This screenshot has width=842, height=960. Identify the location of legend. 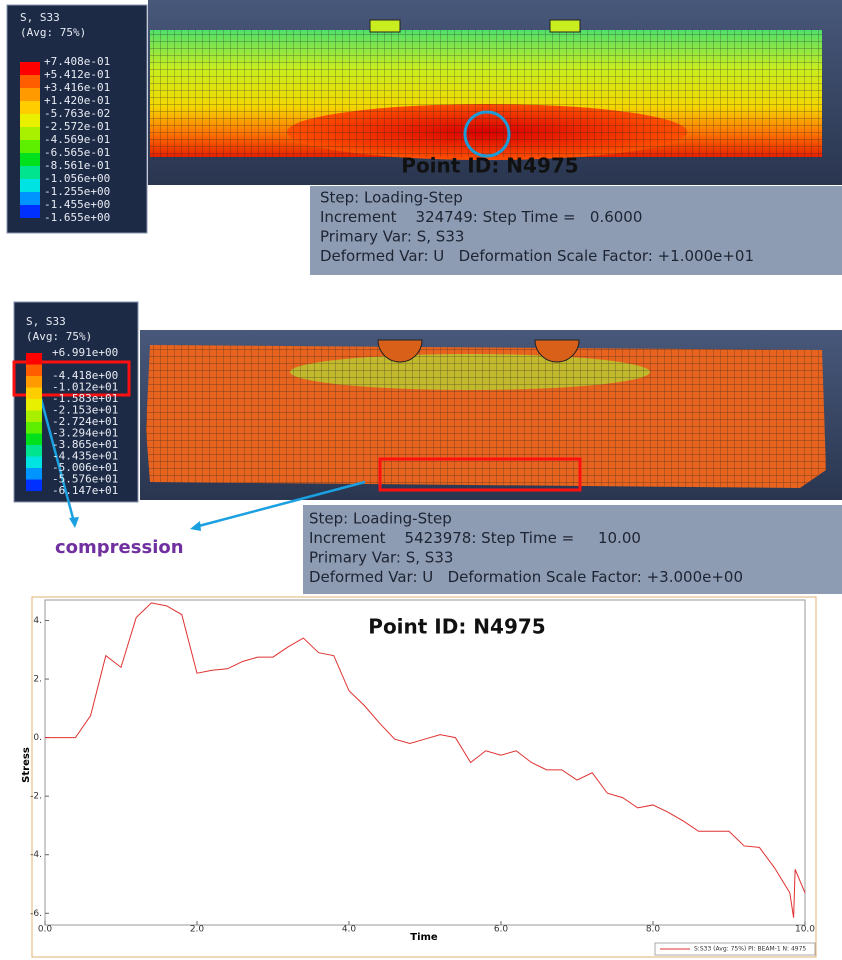
(735, 949).